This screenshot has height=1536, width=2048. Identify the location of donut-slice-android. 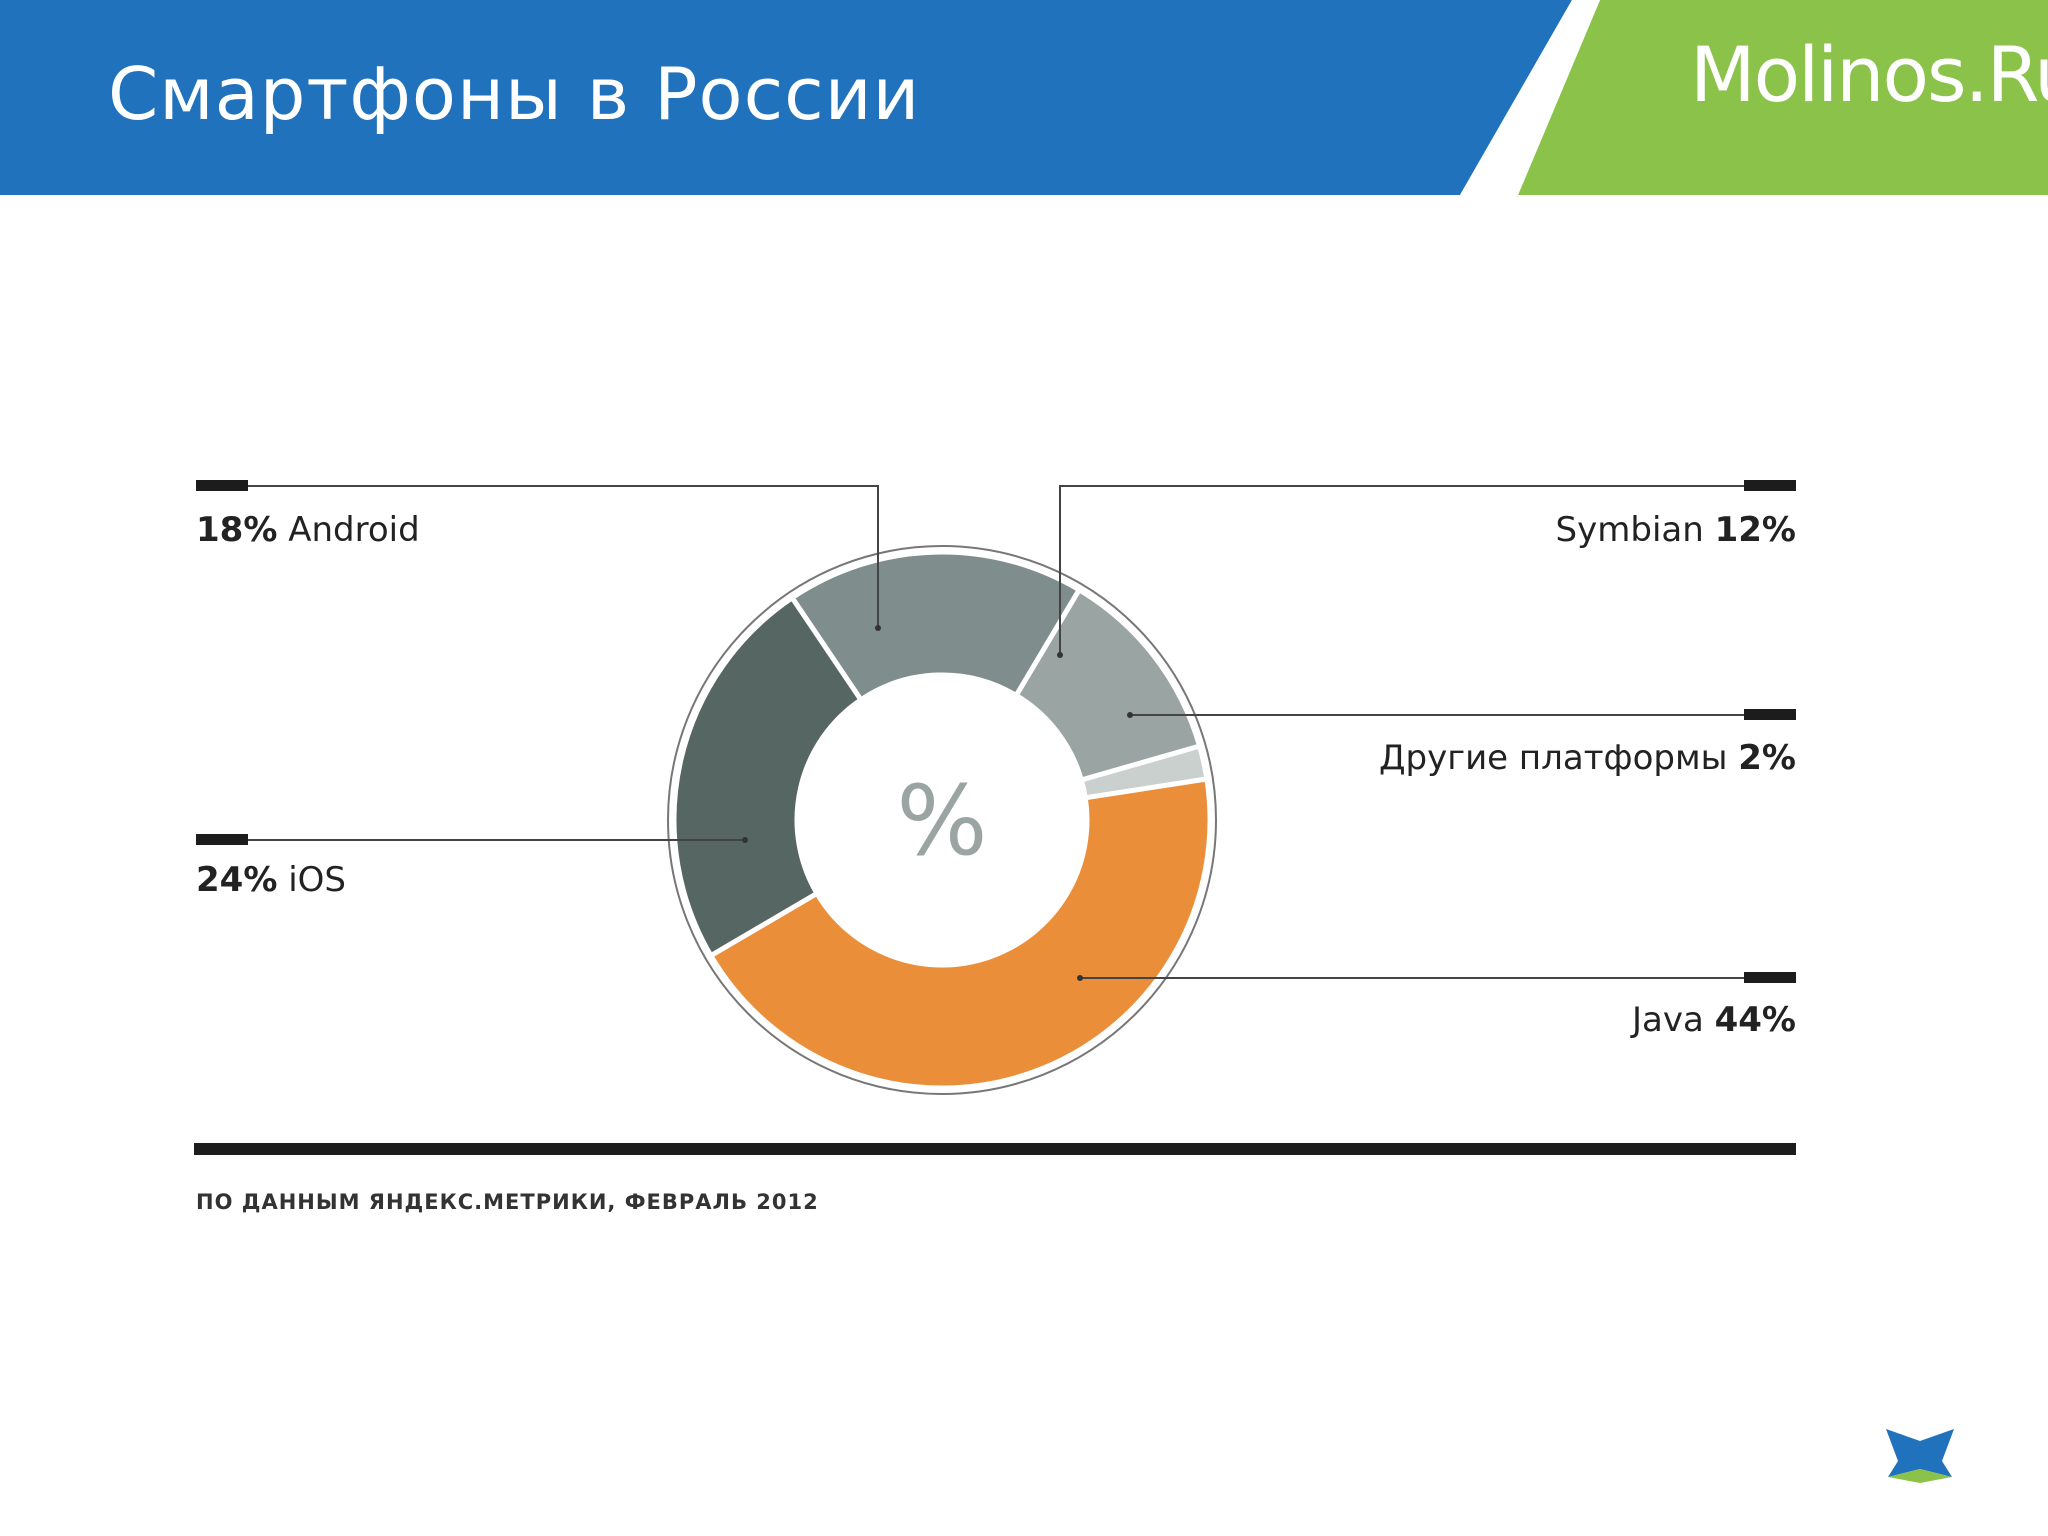
(935, 626).